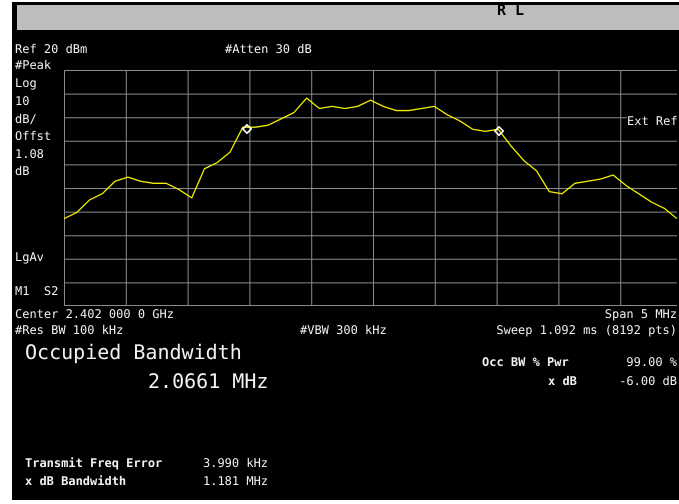  Describe the element at coordinates (26, 119) in the screenshot. I see `text: dB/` at that location.